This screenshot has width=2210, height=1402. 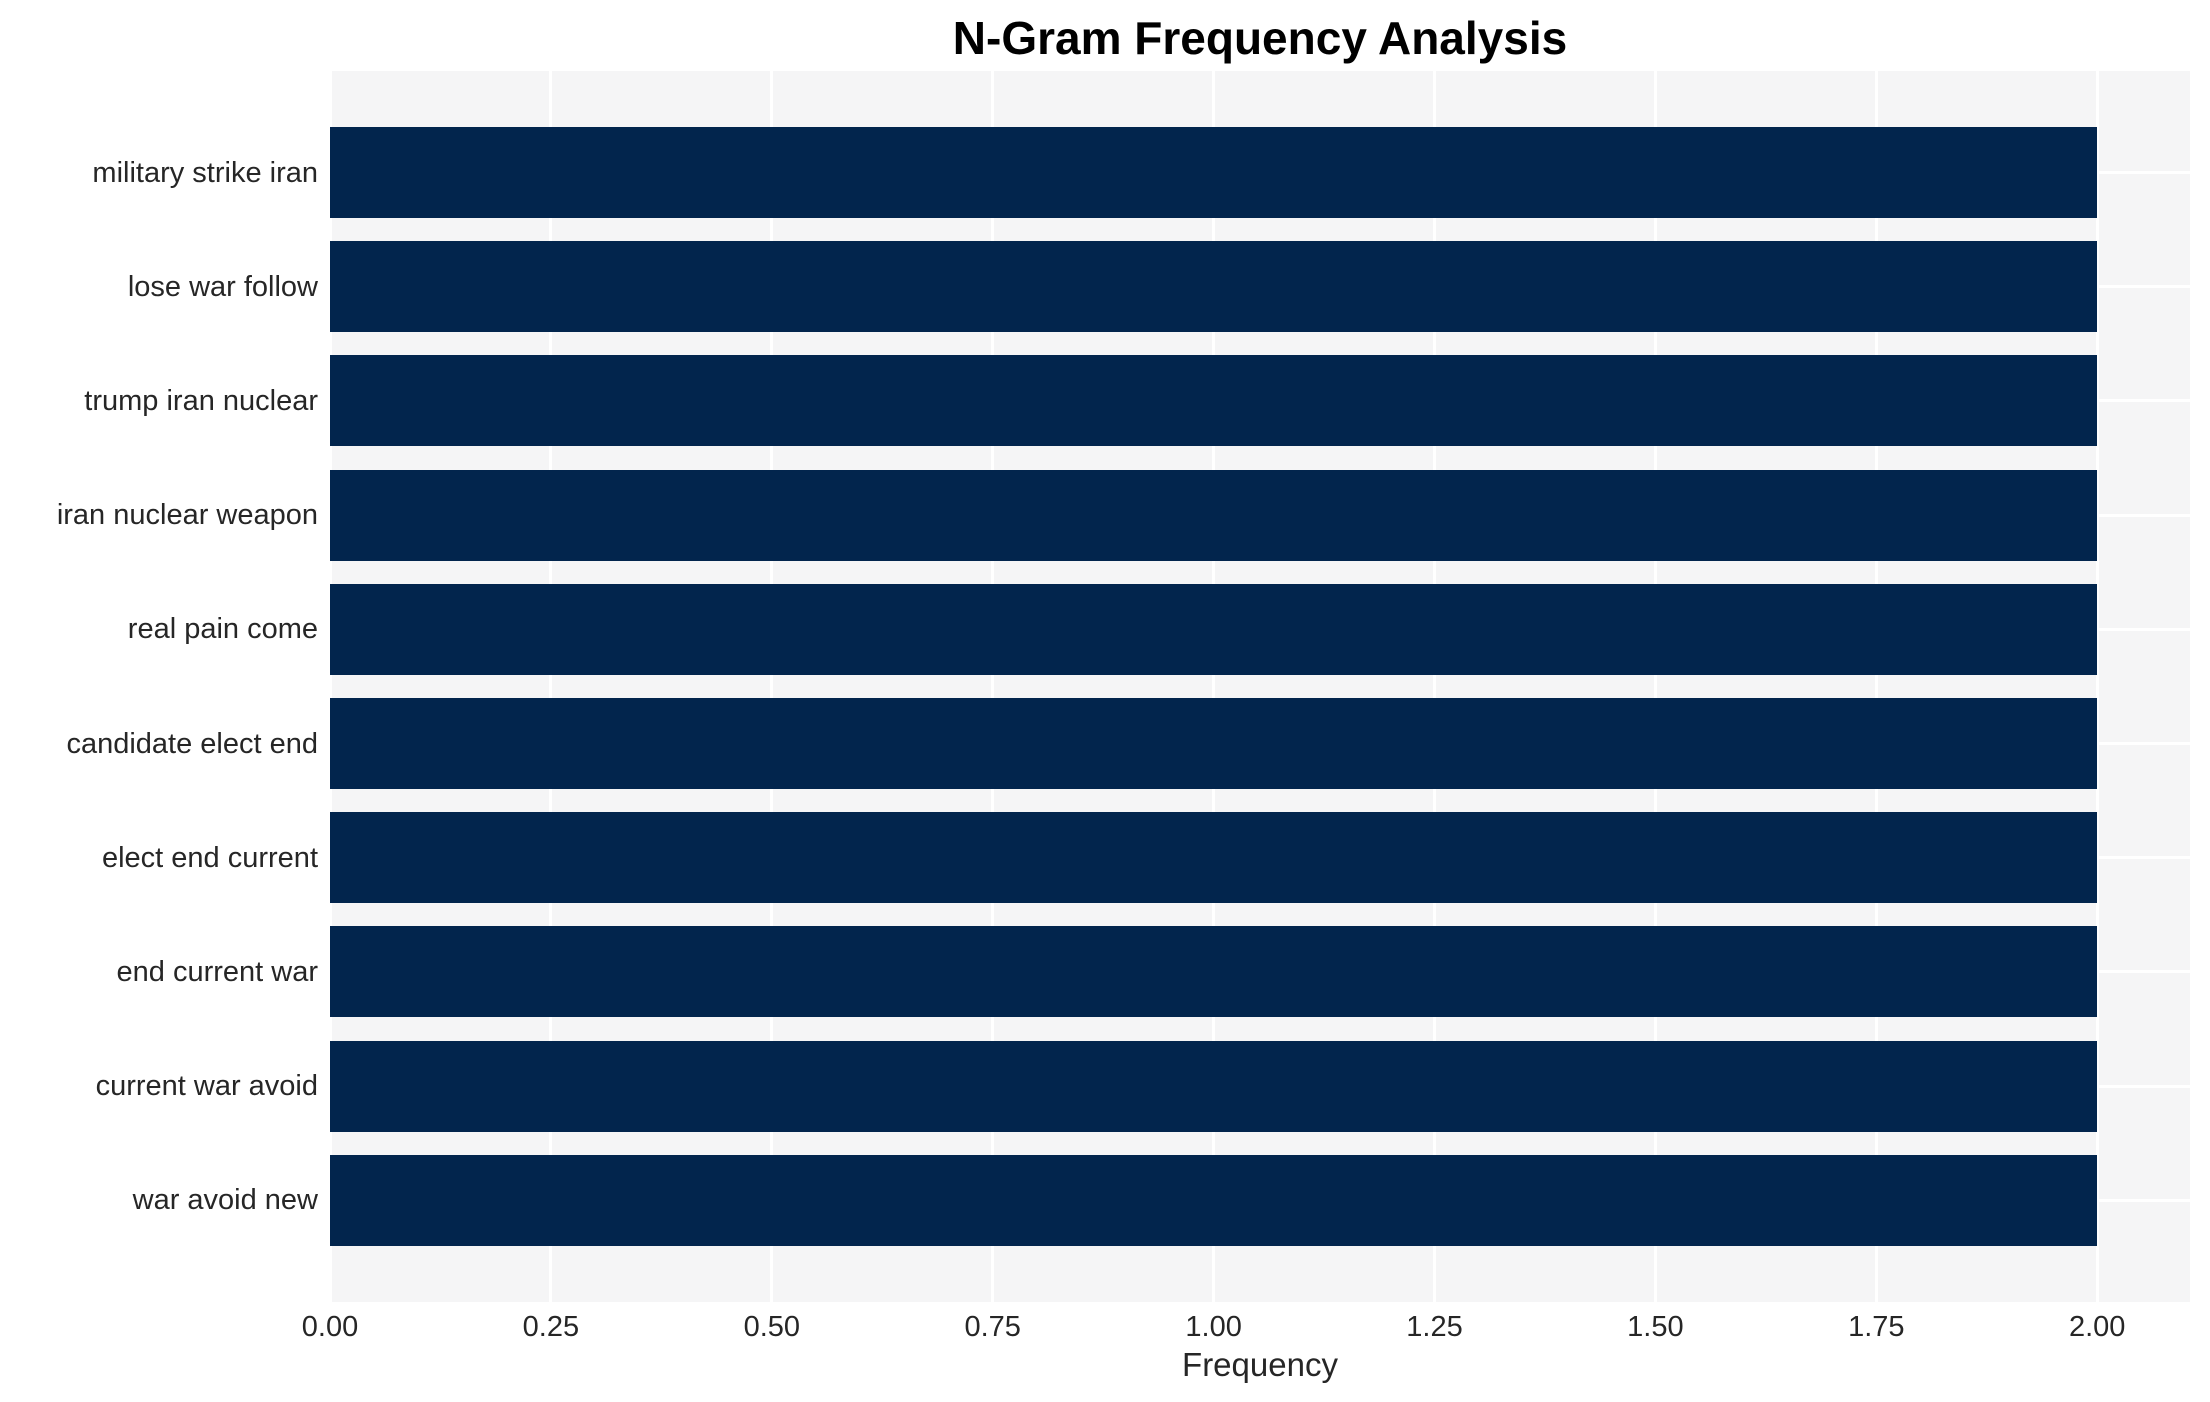 I want to click on y-tick-label: lose war follow, so click(x=222, y=286).